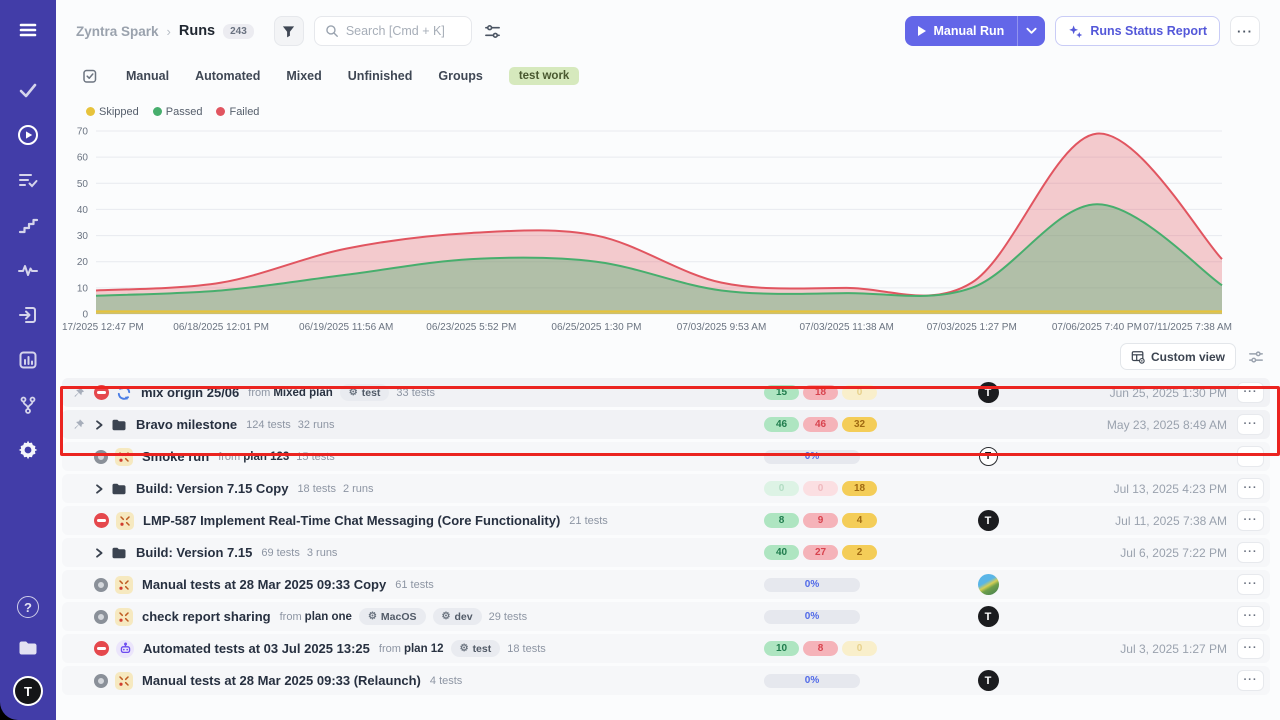 This screenshot has height=720, width=1280. I want to click on custom-view-button: Custom view, so click(1177, 356).